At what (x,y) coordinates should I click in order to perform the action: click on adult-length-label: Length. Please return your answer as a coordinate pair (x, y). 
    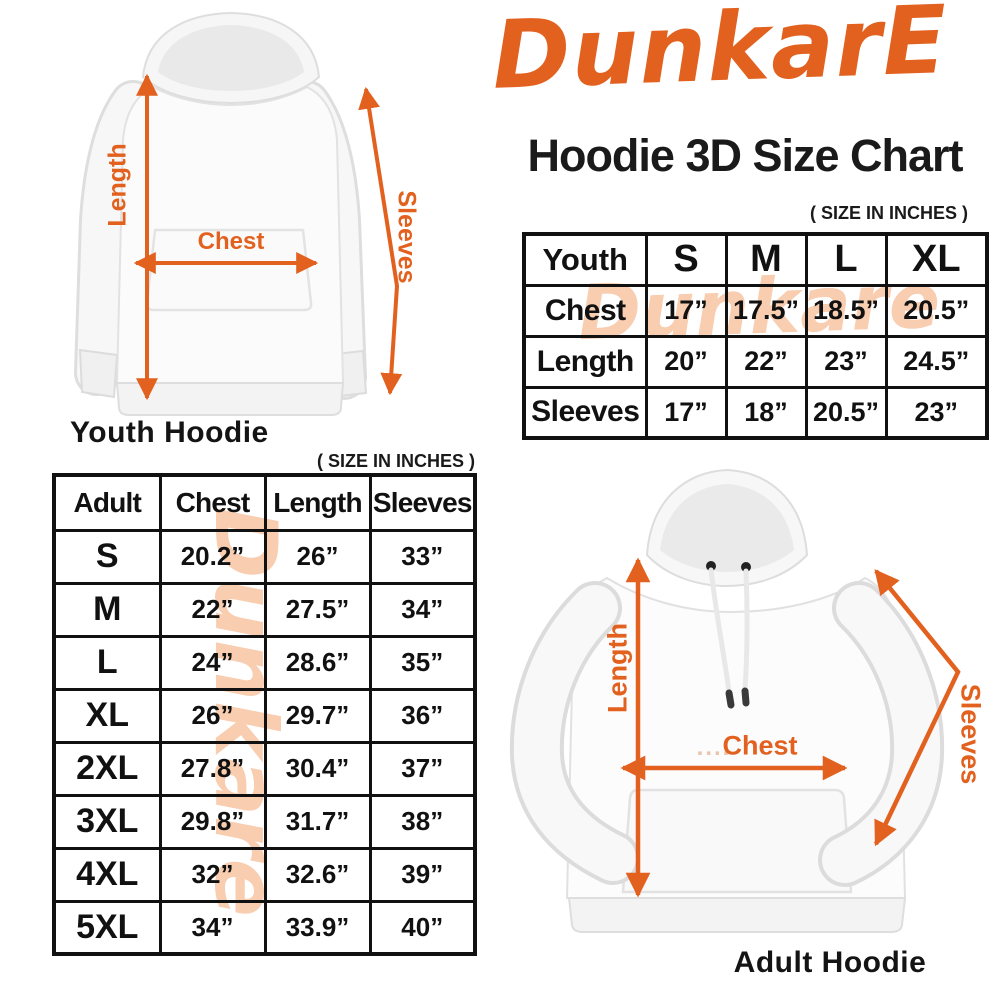
    Looking at the image, I should click on (617, 668).